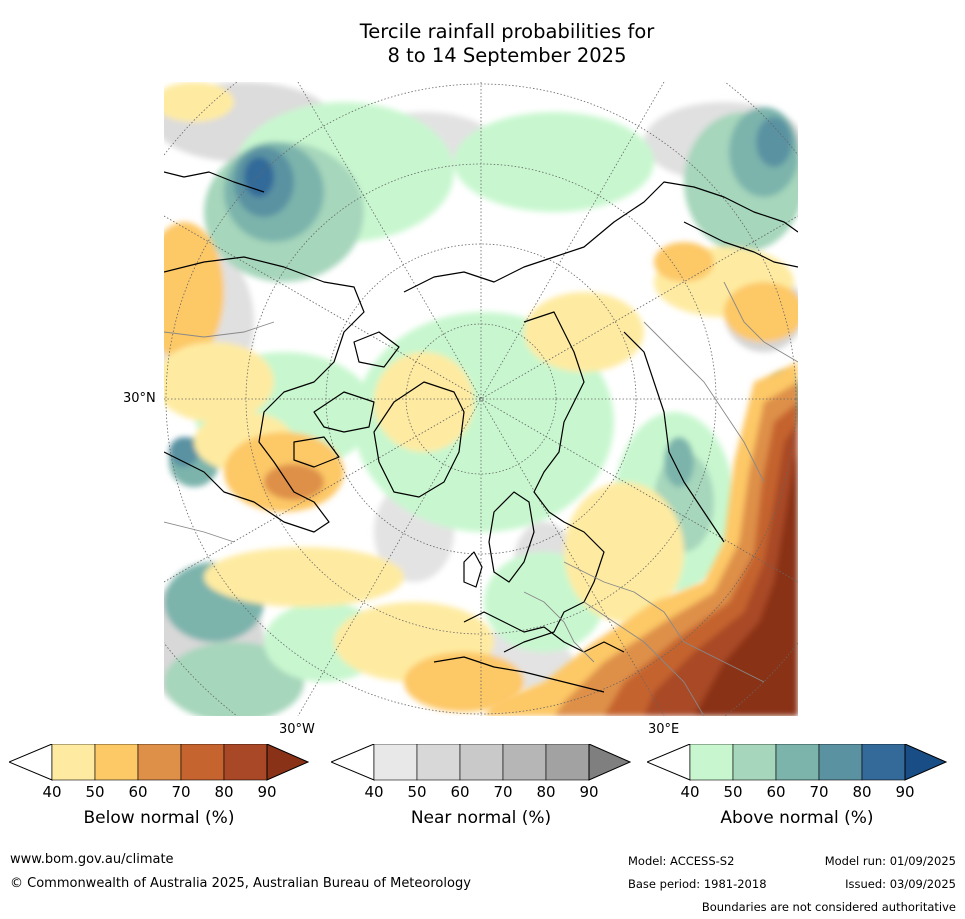 The width and height of the screenshot is (965, 919). I want to click on model-name: Model: ACCESS-S2, so click(681, 861).